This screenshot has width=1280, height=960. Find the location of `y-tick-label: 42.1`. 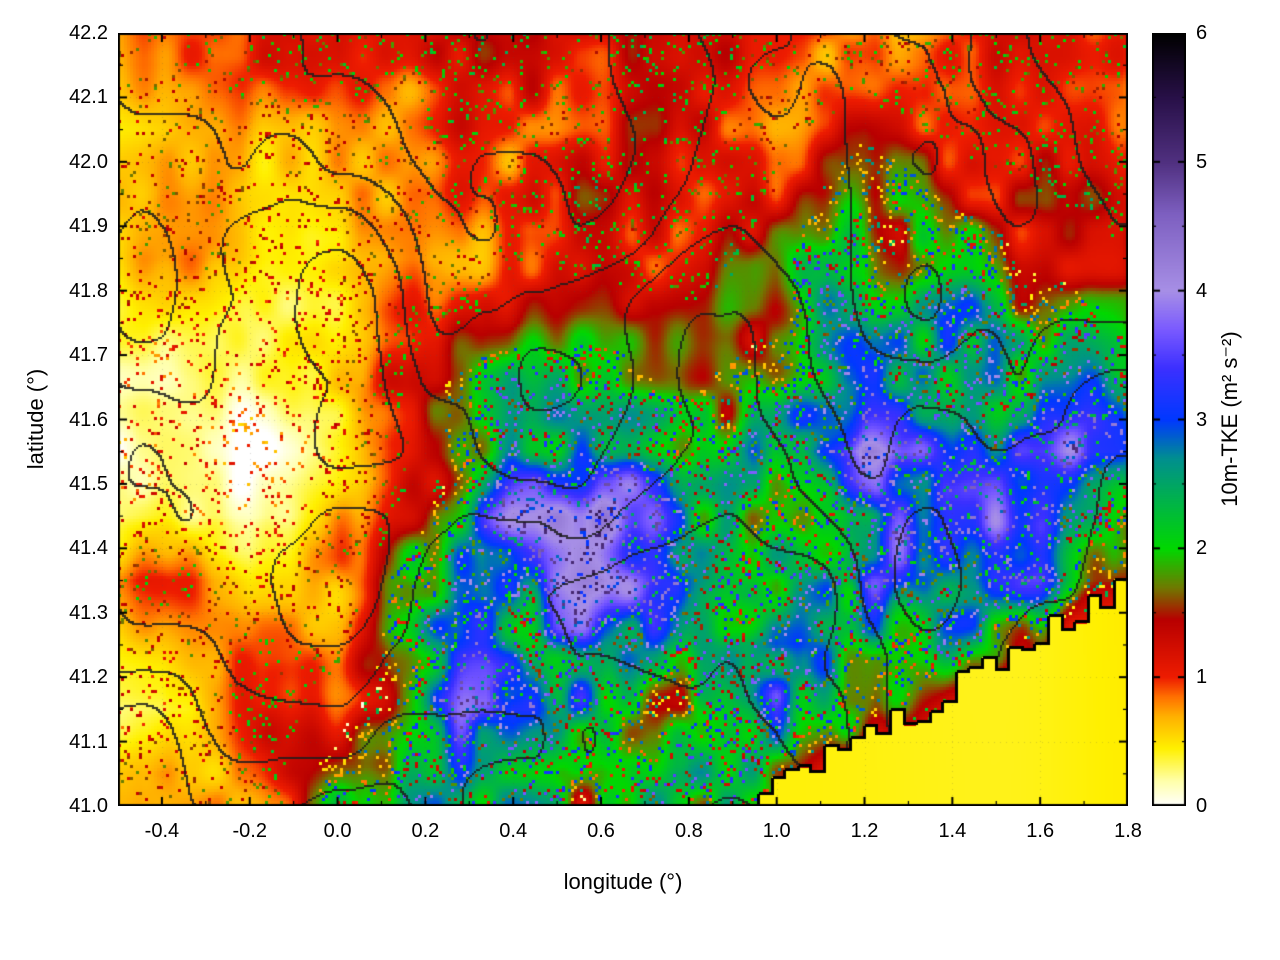

y-tick-label: 42.1 is located at coordinates (88, 97).